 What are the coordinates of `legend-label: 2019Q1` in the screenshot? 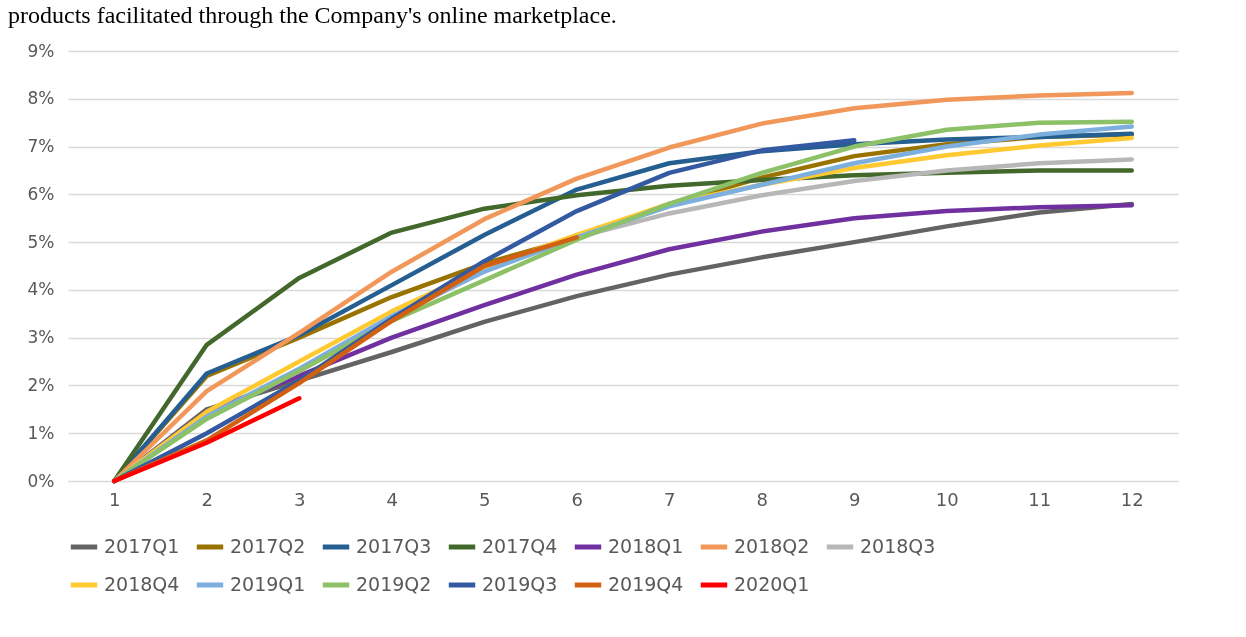 It's located at (268, 584).